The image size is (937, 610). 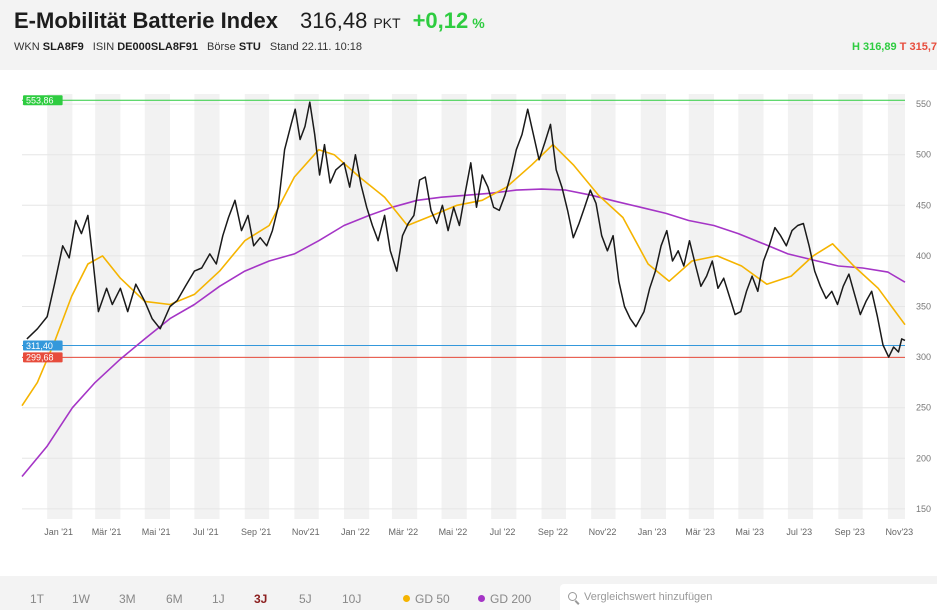 What do you see at coordinates (754, 597) in the screenshot?
I see `compare-input` at bounding box center [754, 597].